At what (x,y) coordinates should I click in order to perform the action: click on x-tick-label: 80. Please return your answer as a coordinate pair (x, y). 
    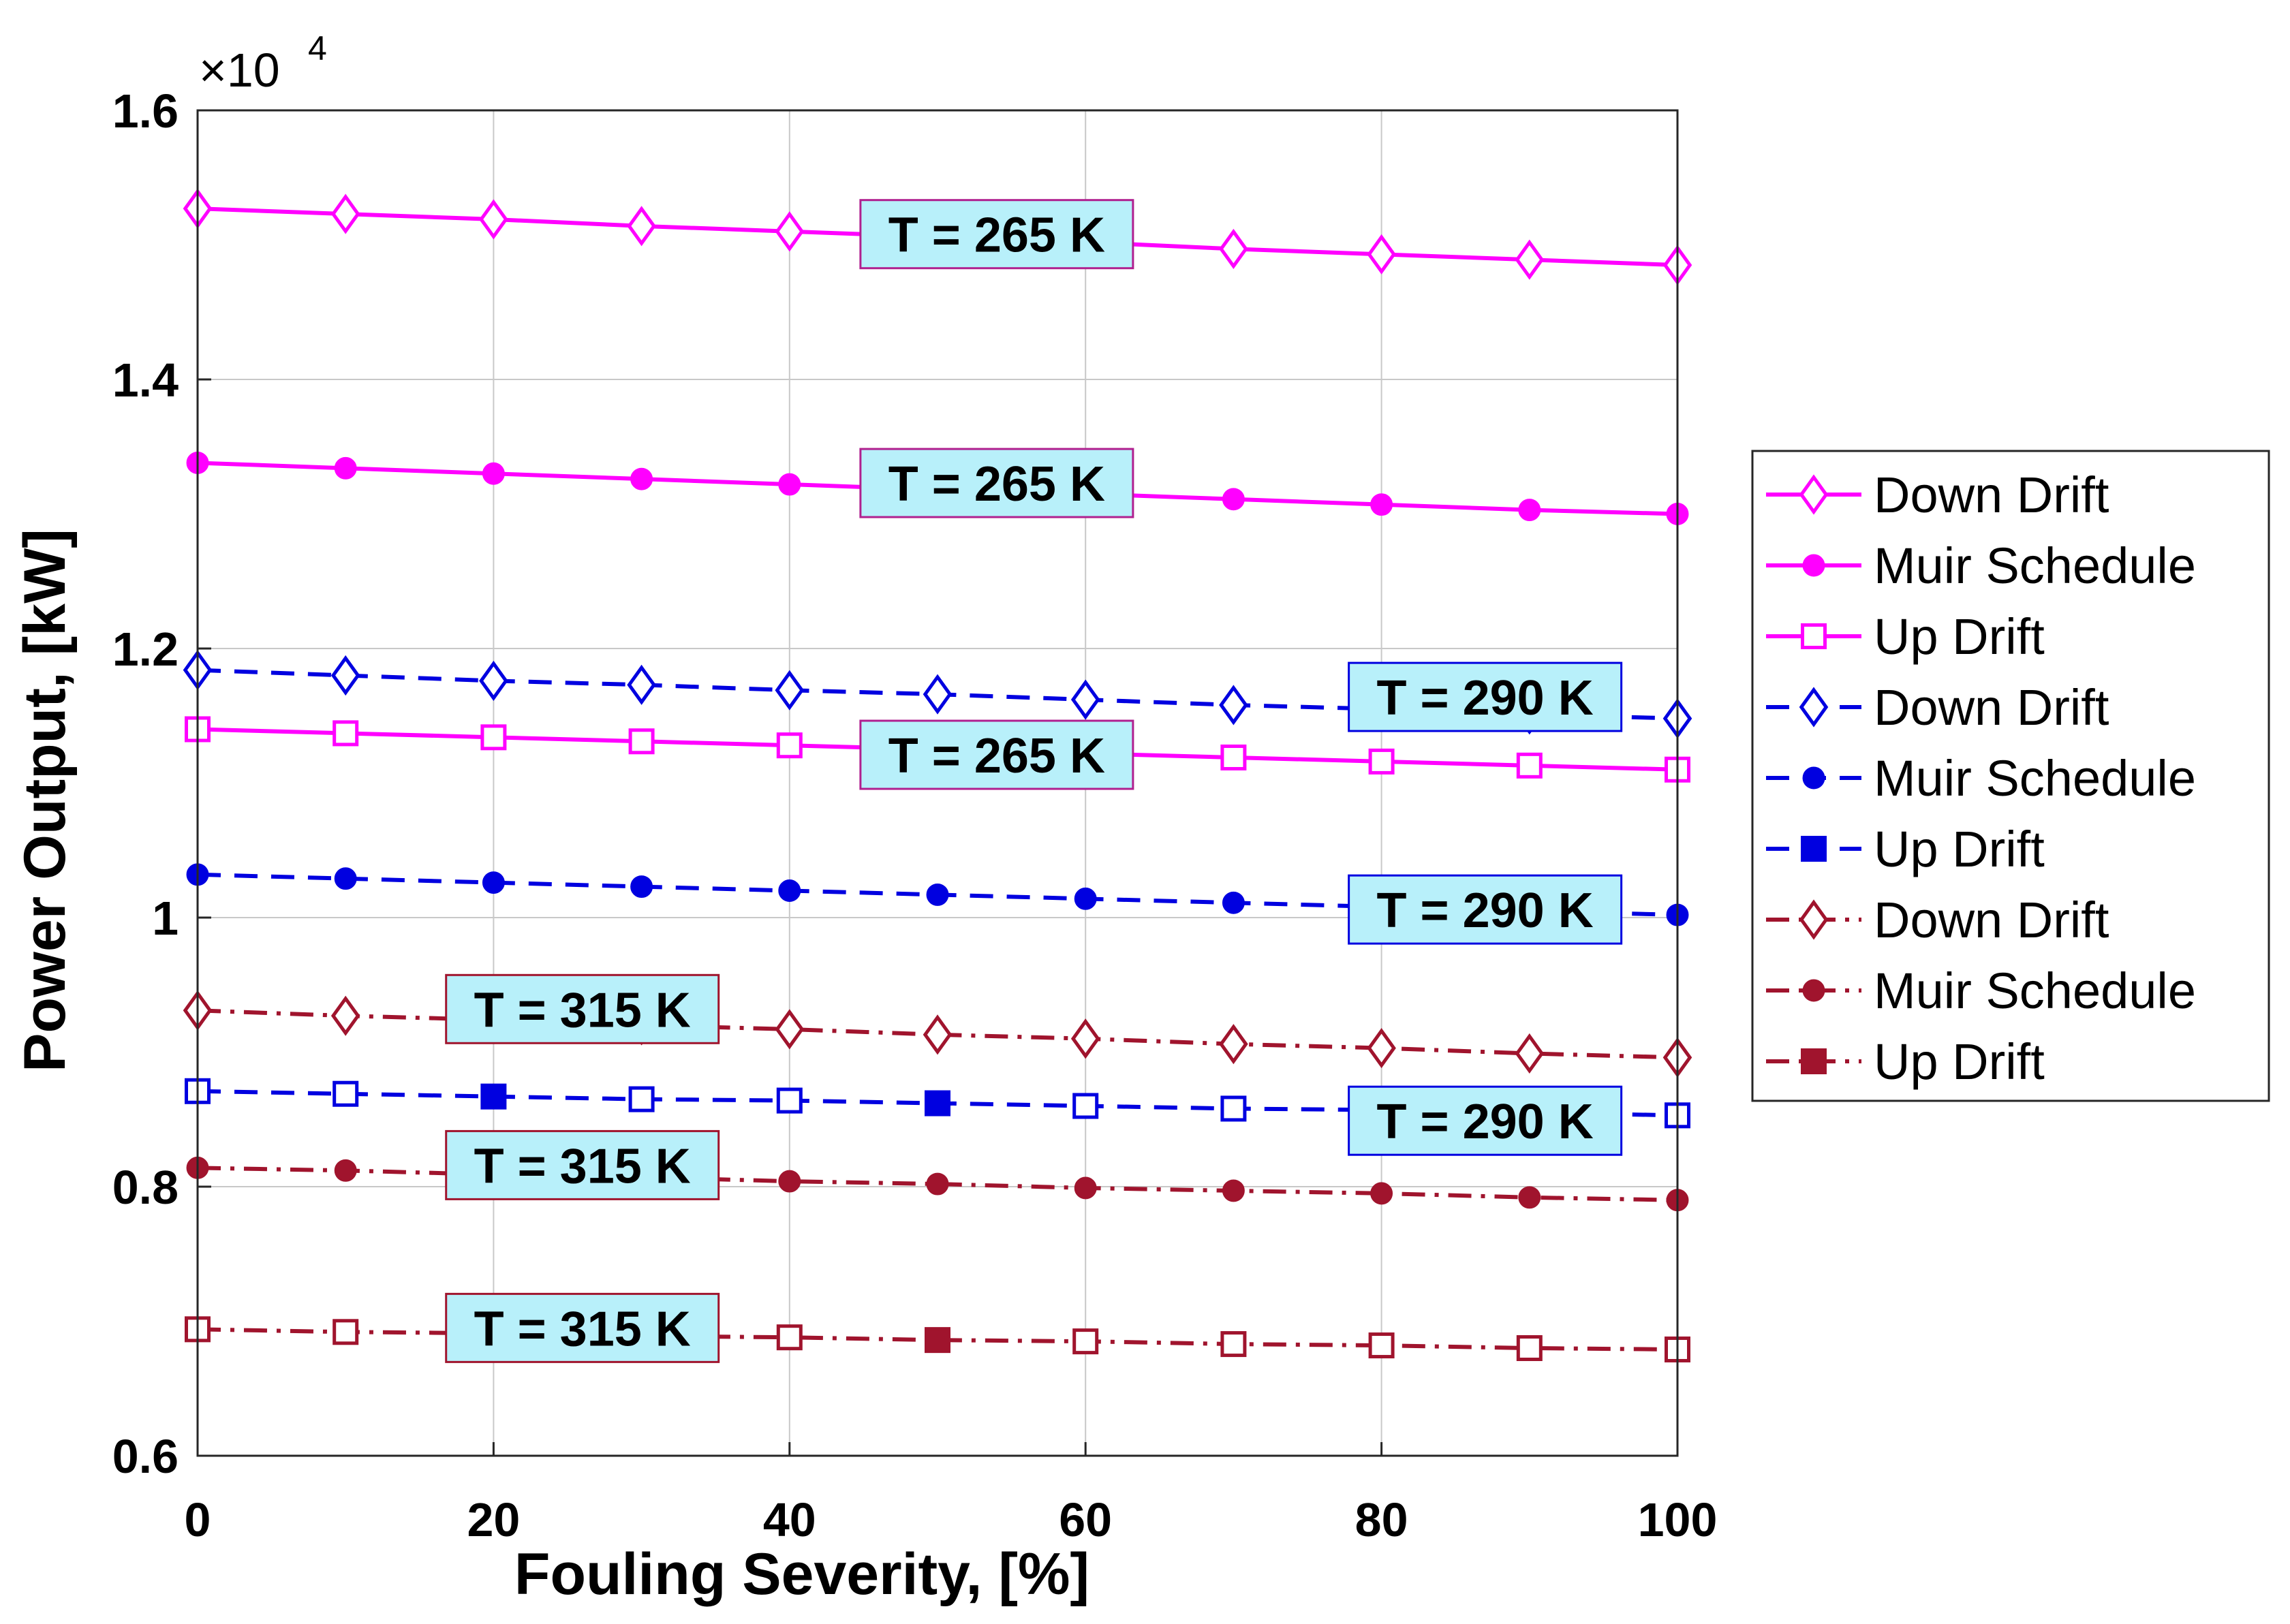
    Looking at the image, I should click on (1381, 1519).